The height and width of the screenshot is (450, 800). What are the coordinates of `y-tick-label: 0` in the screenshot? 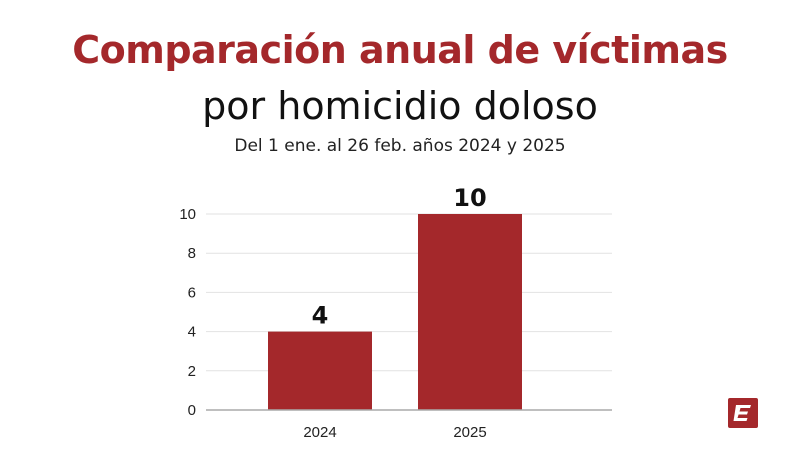 It's located at (192, 410).